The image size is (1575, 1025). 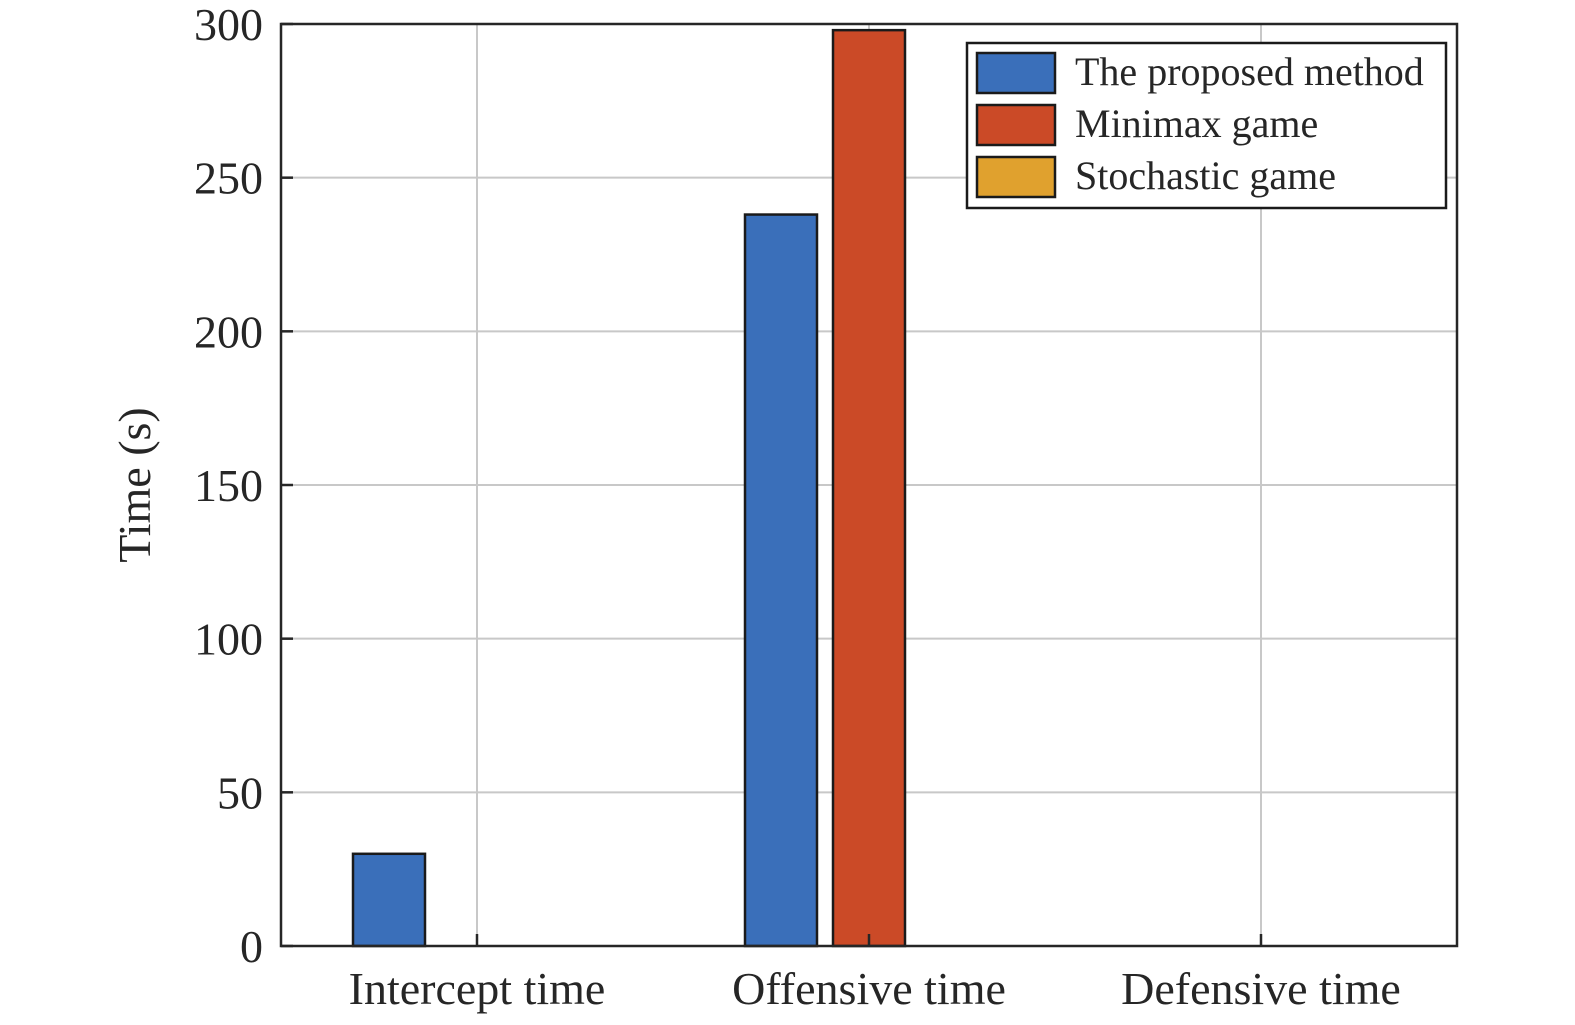 What do you see at coordinates (477, 988) in the screenshot?
I see `x-tick-label: Intercept time` at bounding box center [477, 988].